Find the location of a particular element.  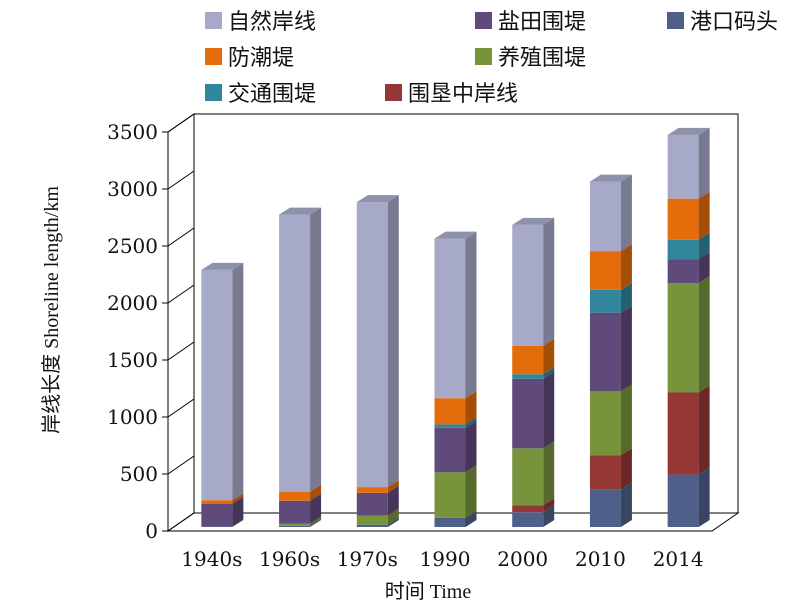

y-axis: 0 500 1000 1500 2000 2500 3000 3500 is located at coordinates (151, 328).